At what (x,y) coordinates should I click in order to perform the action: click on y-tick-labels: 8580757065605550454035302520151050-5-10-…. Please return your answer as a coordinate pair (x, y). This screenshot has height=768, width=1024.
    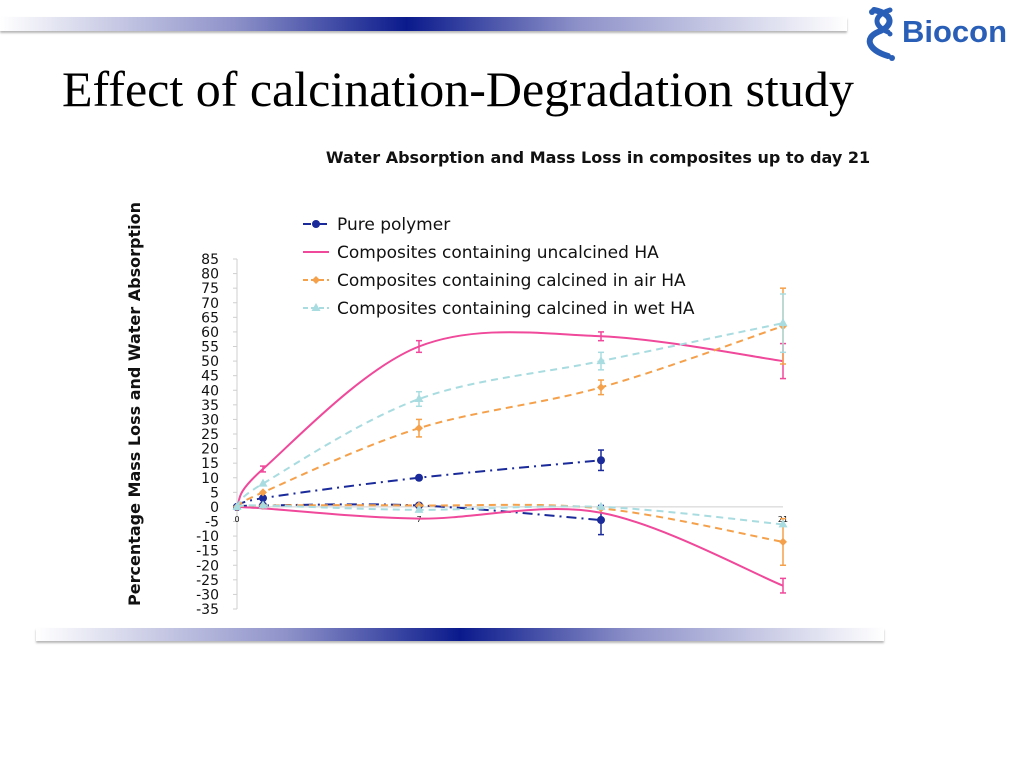
    Looking at the image, I should click on (207, 435).